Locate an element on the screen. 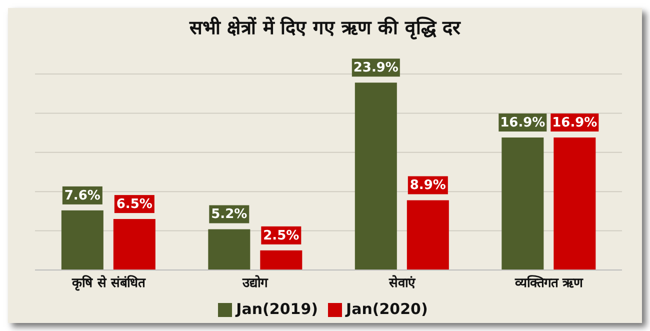 The width and height of the screenshot is (650, 331). data-label: 2.5% is located at coordinates (281, 236).